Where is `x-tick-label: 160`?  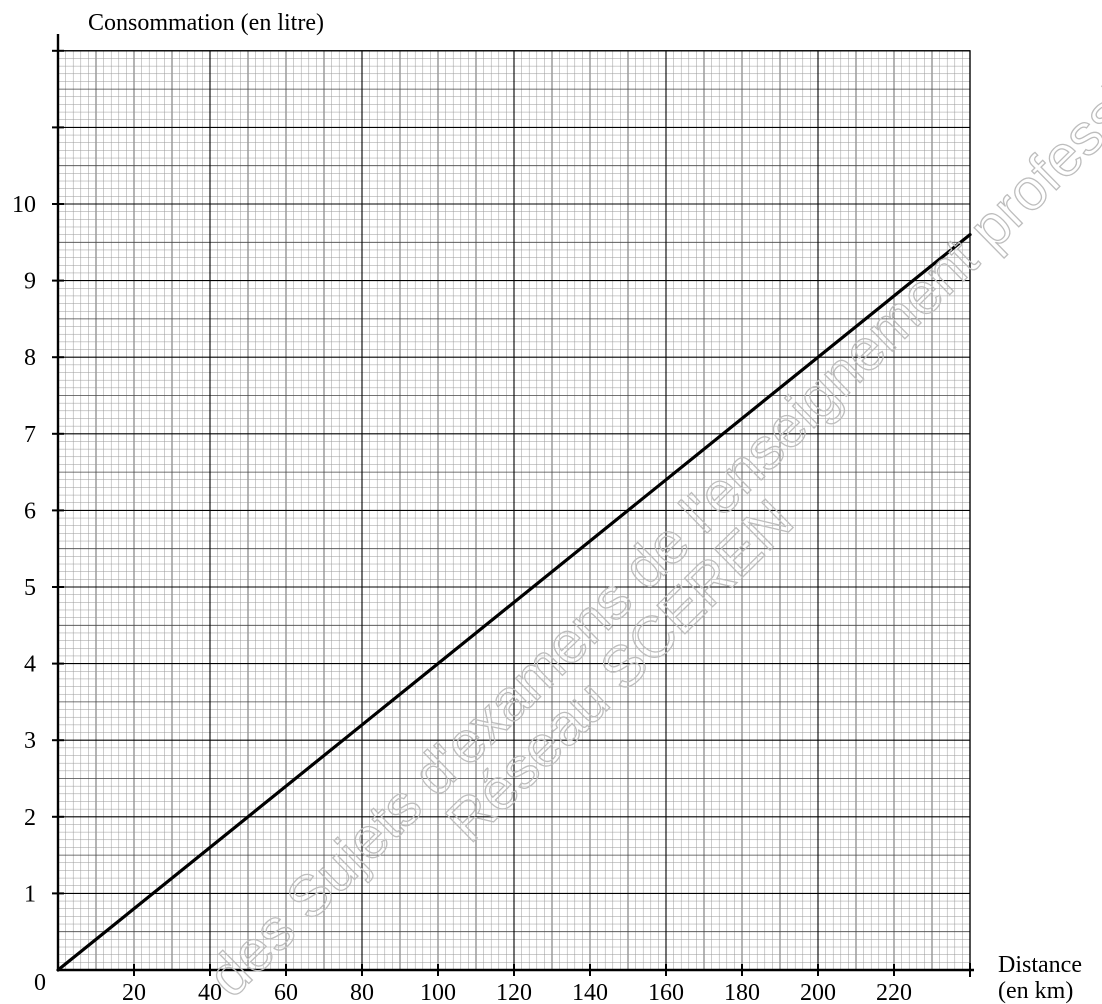
x-tick-label: 160 is located at coordinates (666, 992).